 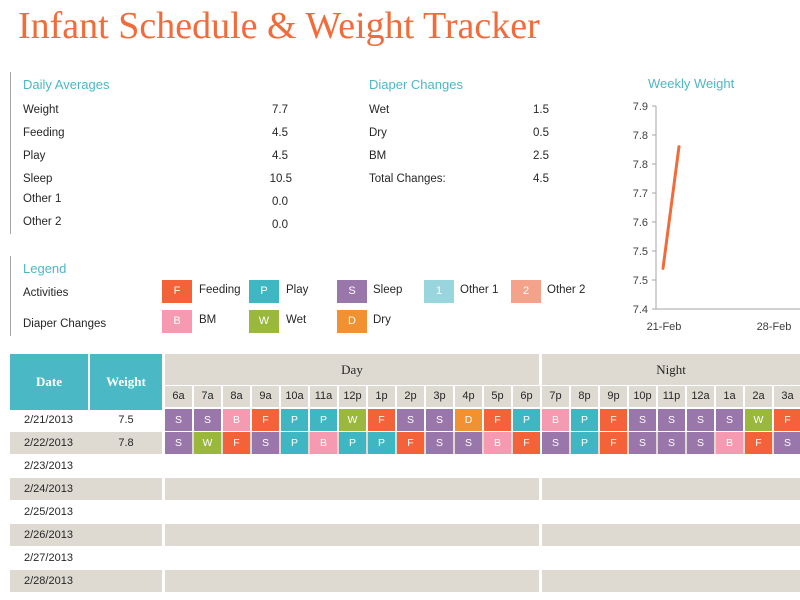 What do you see at coordinates (280, 156) in the screenshot?
I see `avg-value: 4.5` at bounding box center [280, 156].